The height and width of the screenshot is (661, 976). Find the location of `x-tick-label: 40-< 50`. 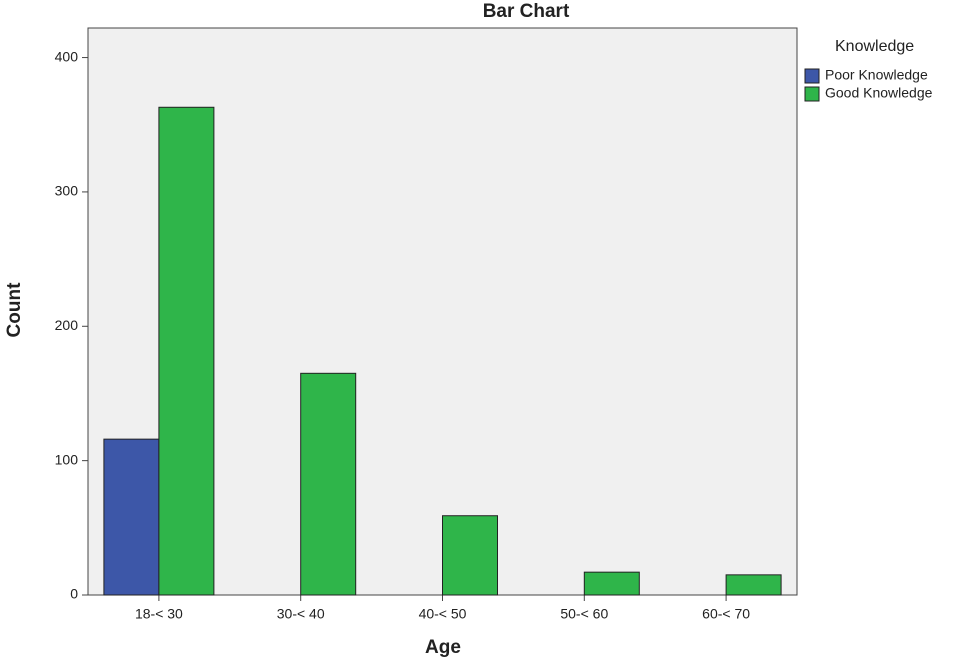

x-tick-label: 40-< 50 is located at coordinates (443, 614).